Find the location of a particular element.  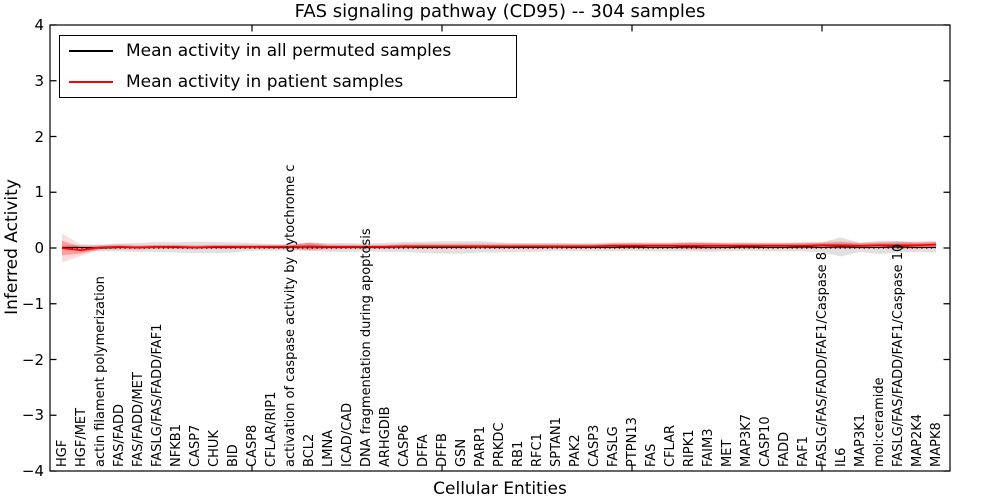

x-tick-label: HGF is located at coordinates (62, 453).